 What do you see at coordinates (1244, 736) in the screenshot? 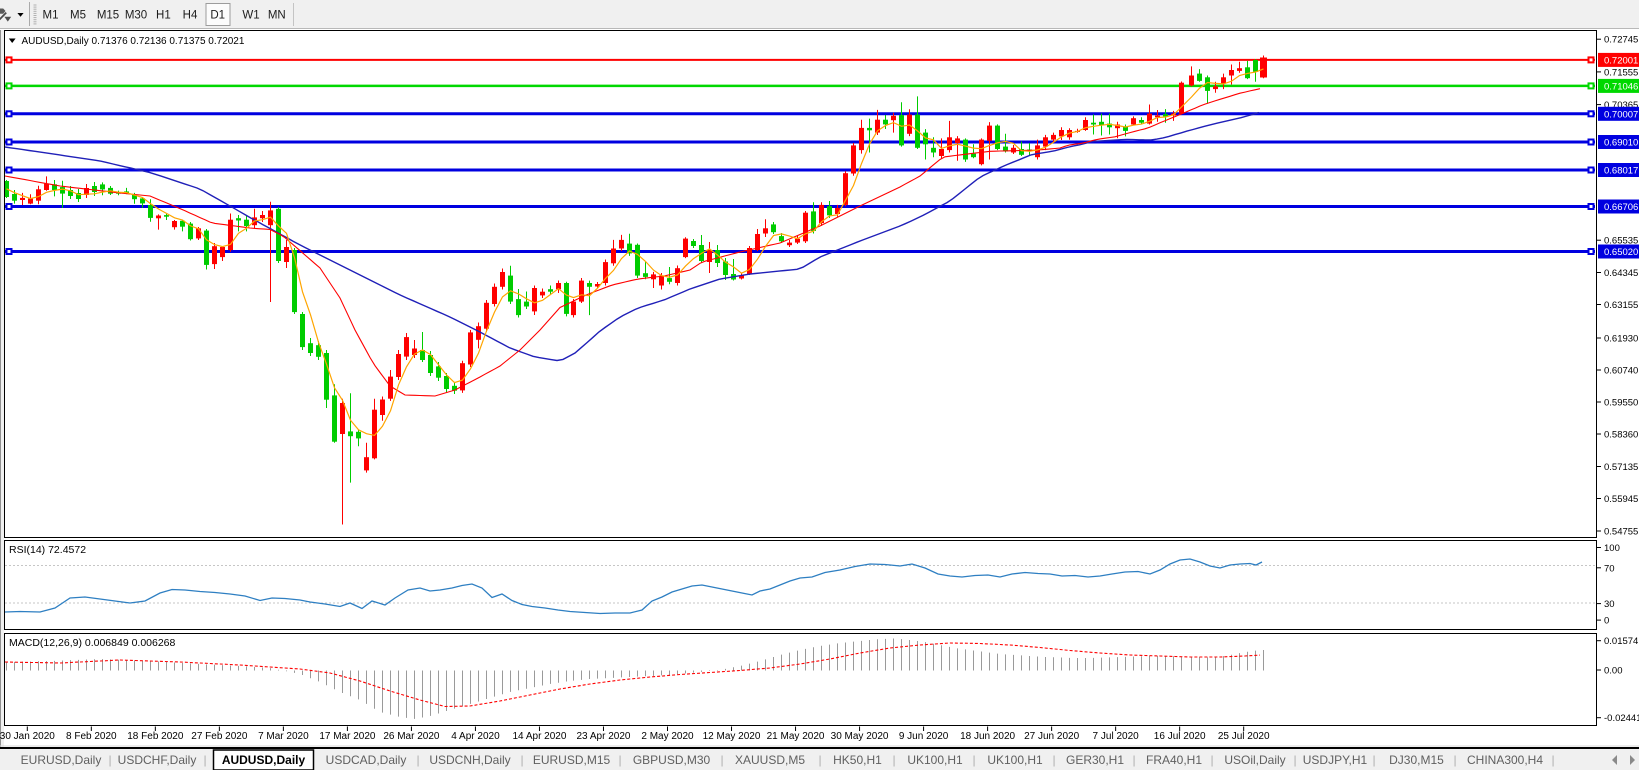
I see `svg-text: 25 Jul 2020` at bounding box center [1244, 736].